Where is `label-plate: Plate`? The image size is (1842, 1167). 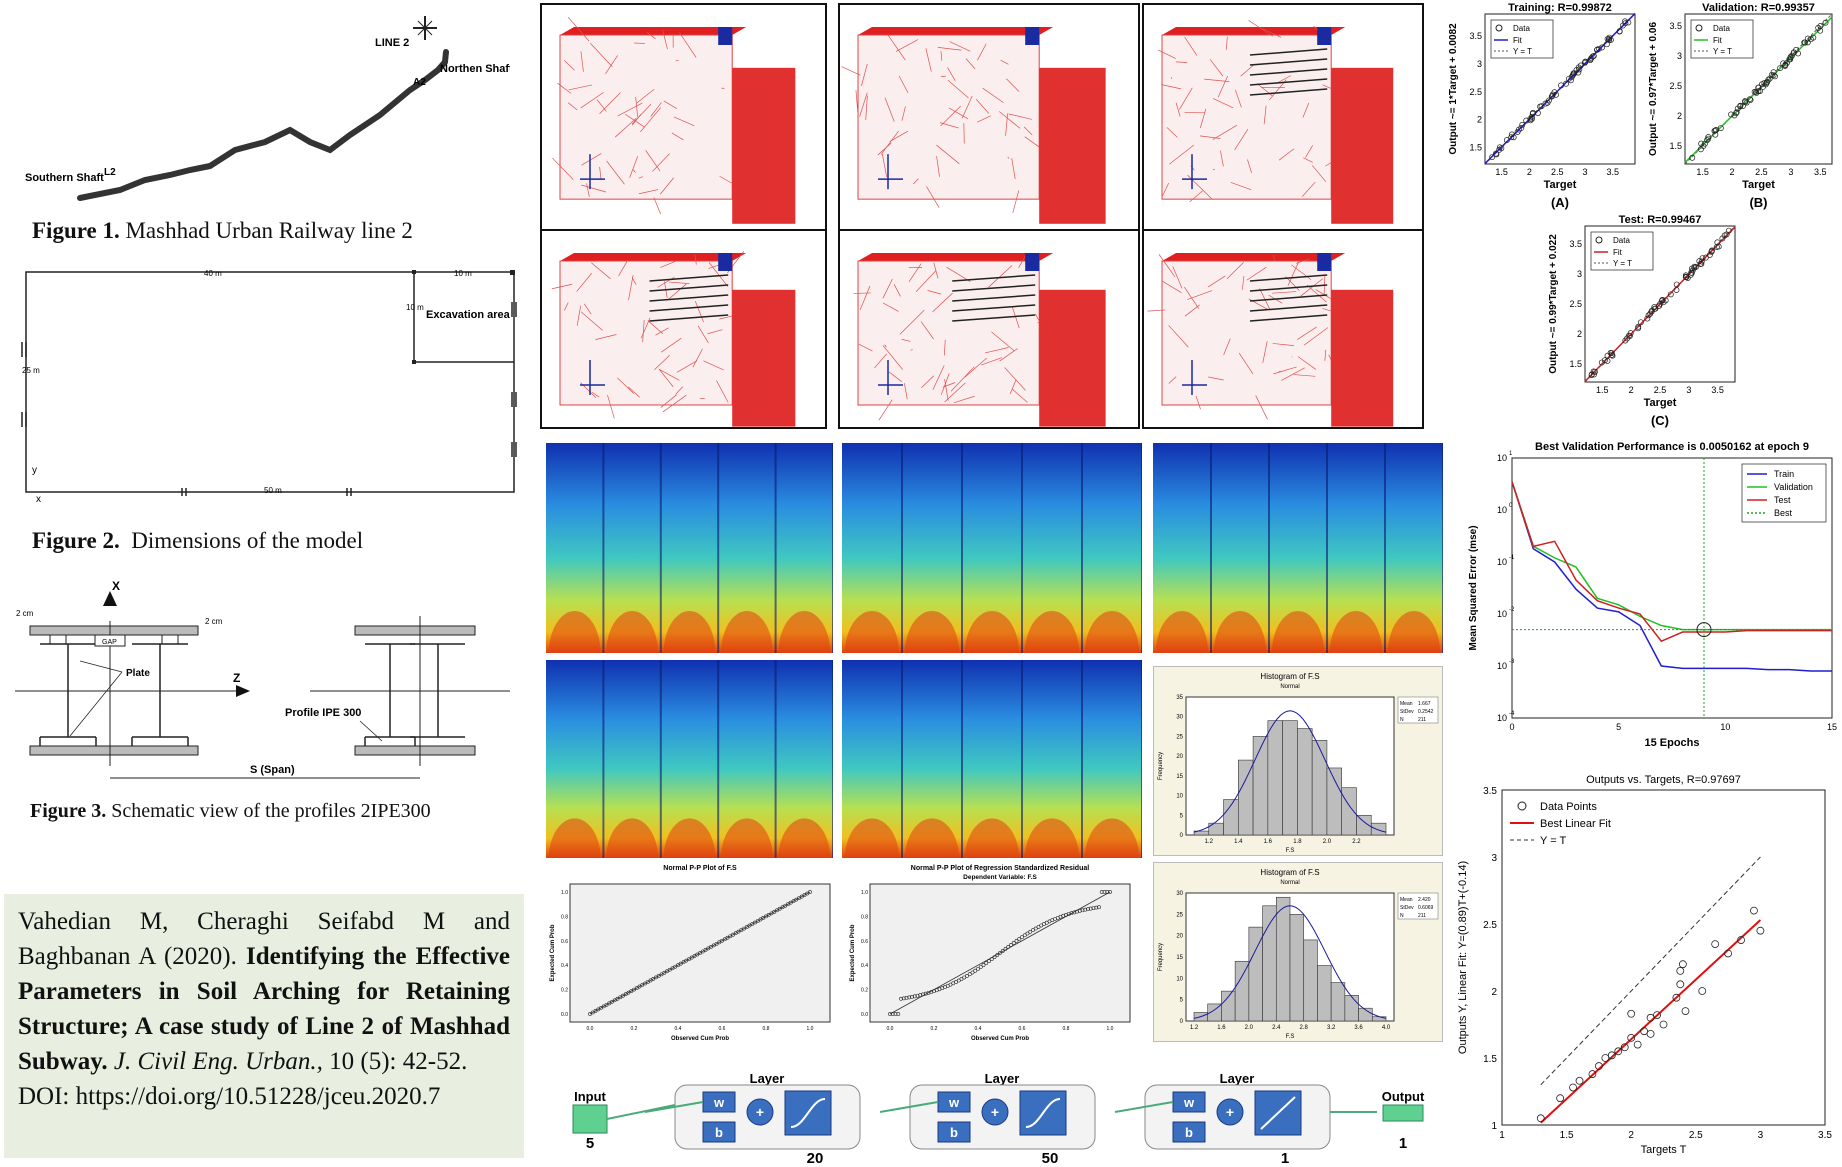 label-plate: Plate is located at coordinates (138, 673).